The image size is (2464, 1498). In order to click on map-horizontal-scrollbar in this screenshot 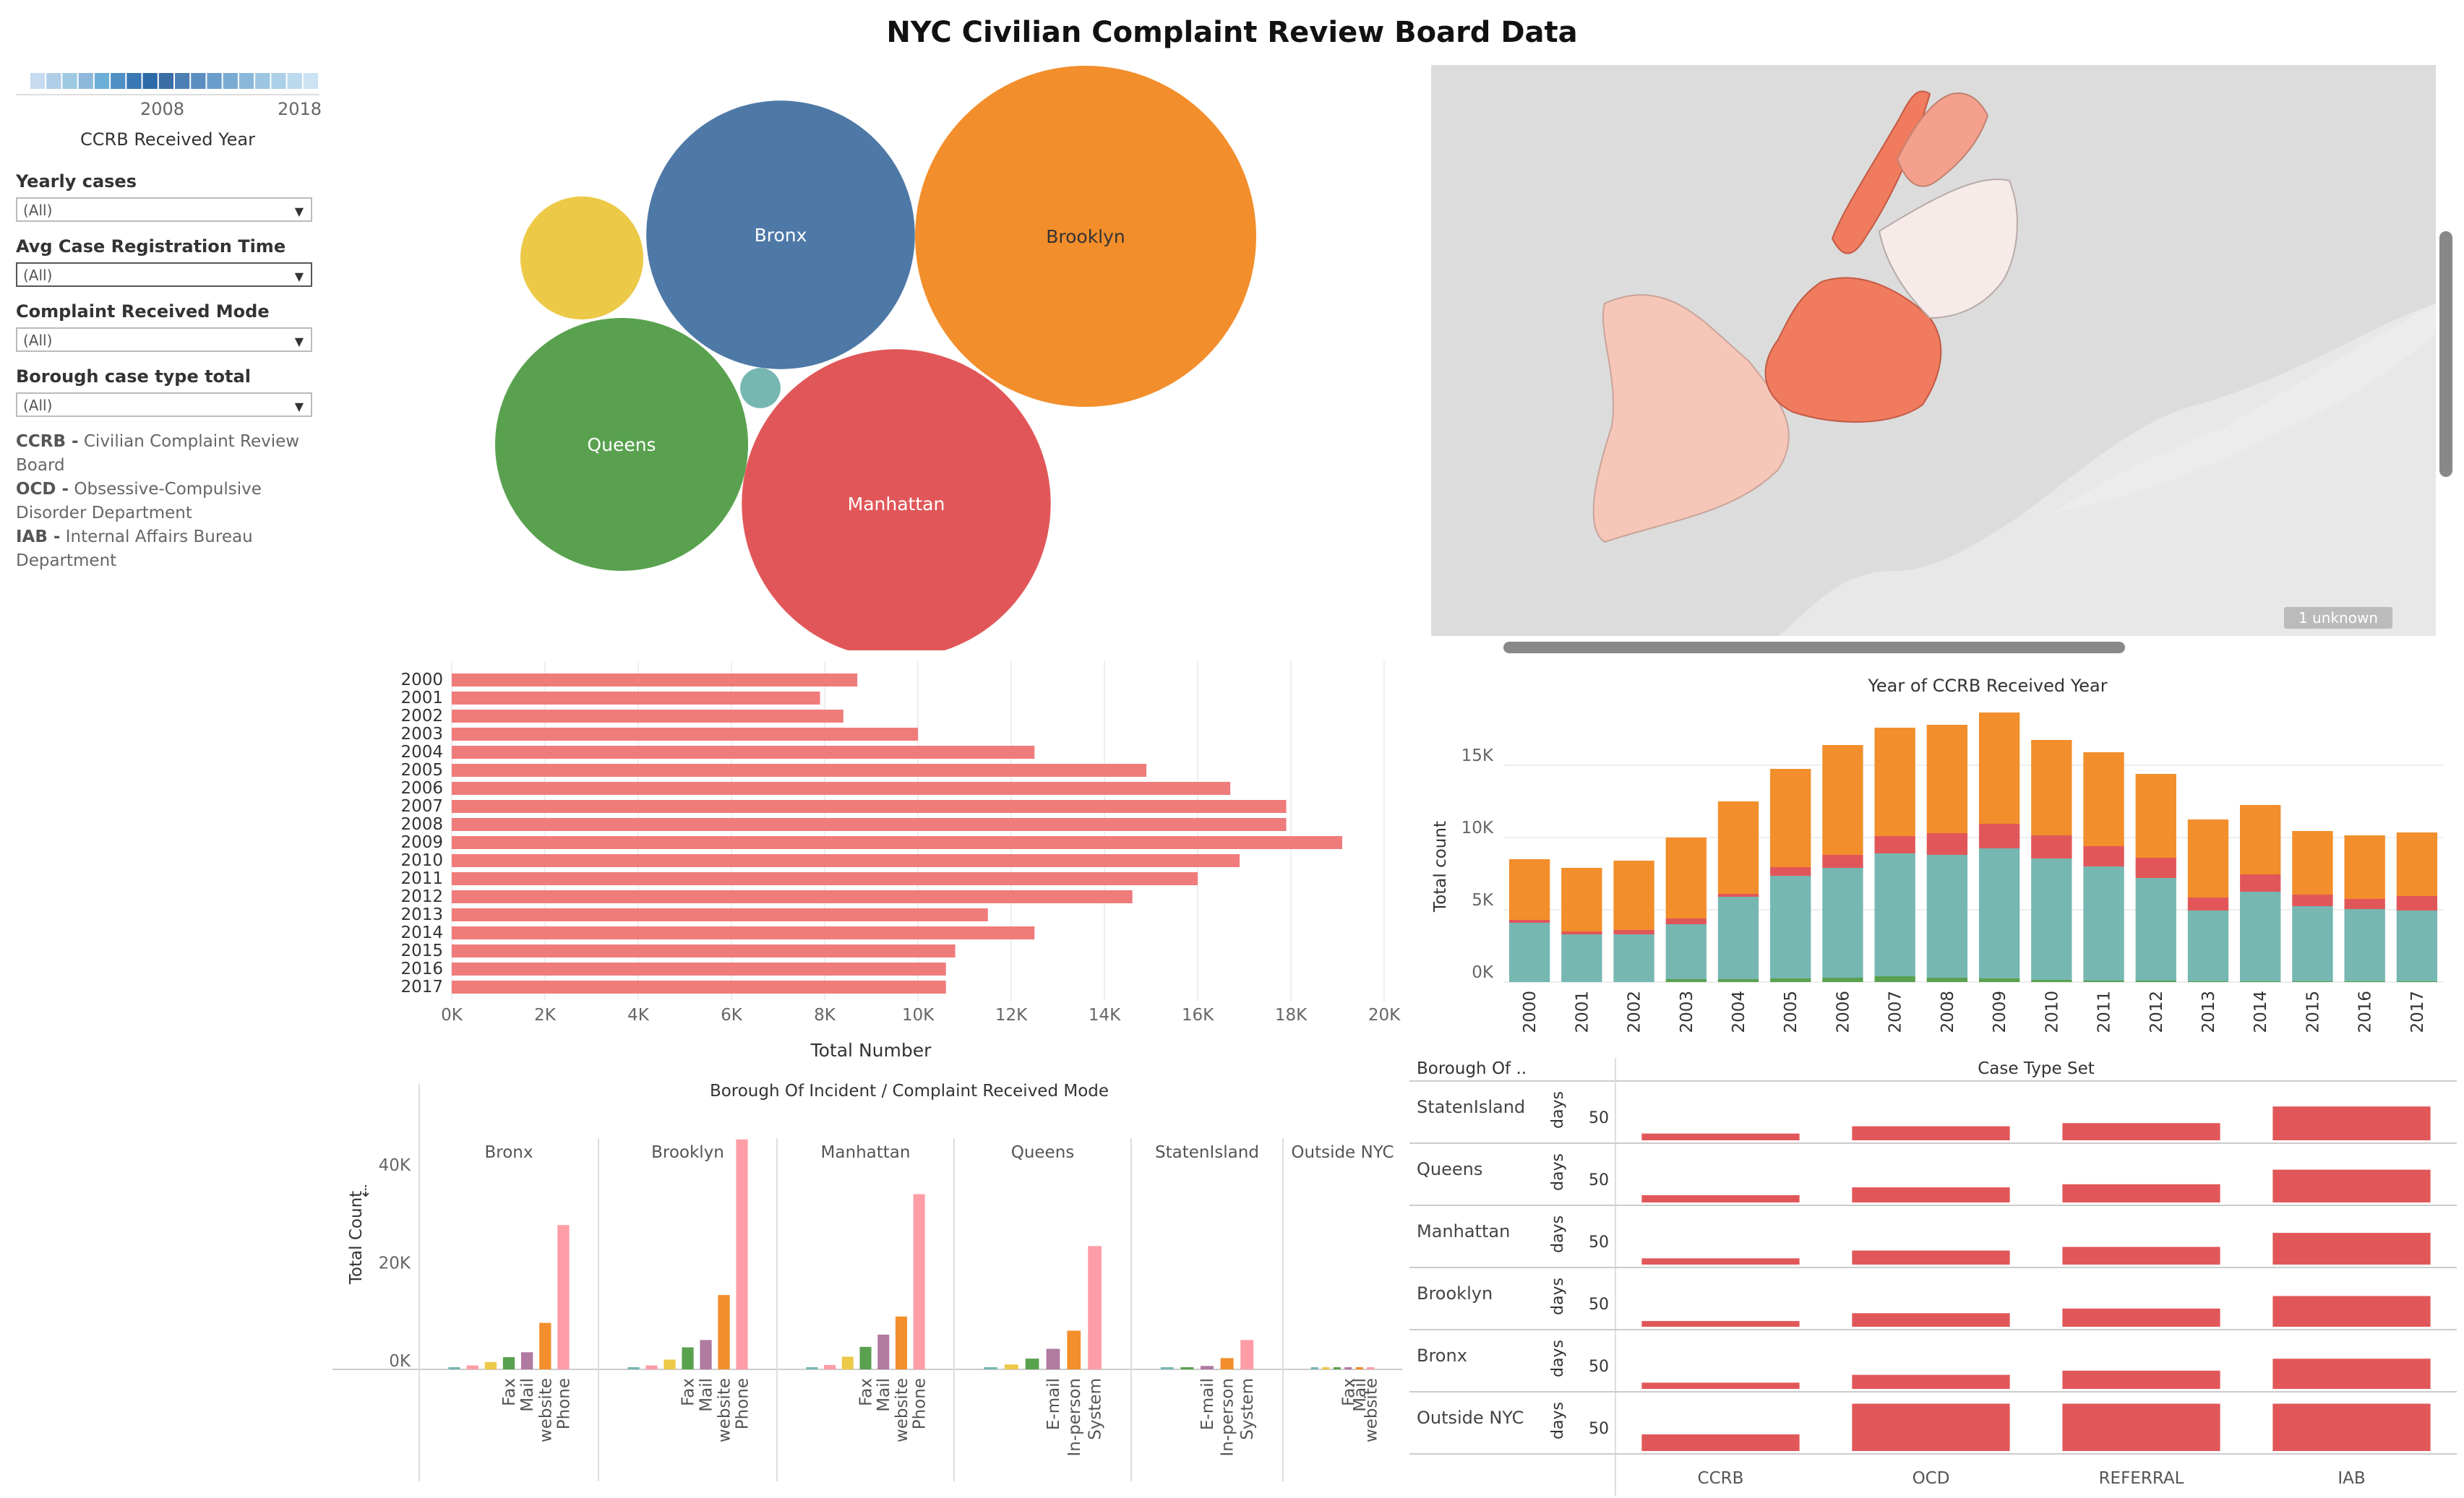, I will do `click(1814, 647)`.